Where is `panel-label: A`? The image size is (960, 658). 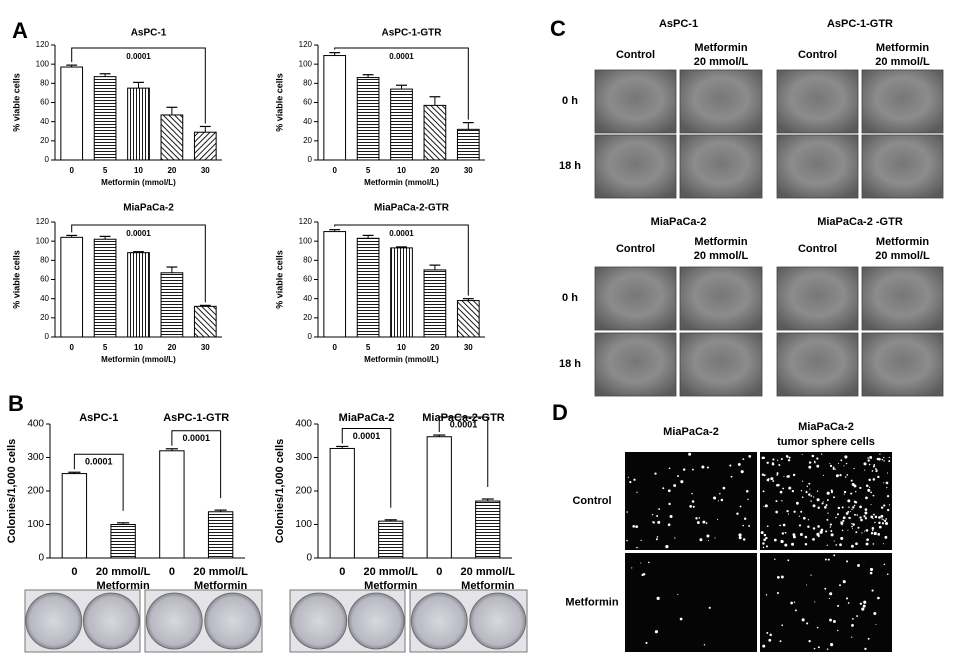 panel-label: A is located at coordinates (20, 30).